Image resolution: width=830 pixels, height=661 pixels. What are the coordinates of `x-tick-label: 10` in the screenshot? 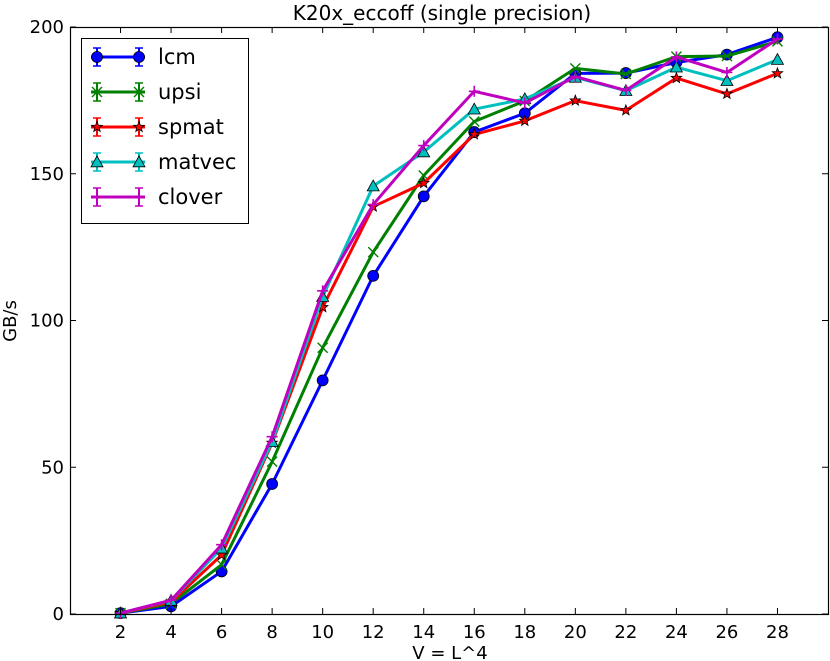 It's located at (322, 632).